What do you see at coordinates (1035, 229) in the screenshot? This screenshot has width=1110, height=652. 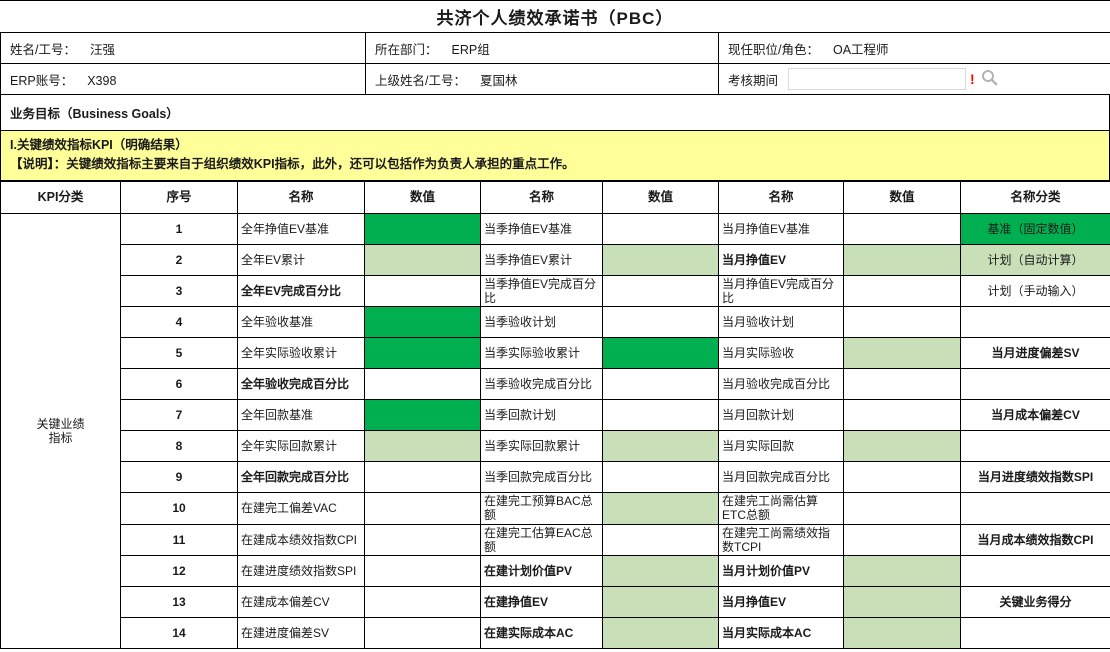 I see `kpi-class: 基准（固定数值）` at bounding box center [1035, 229].